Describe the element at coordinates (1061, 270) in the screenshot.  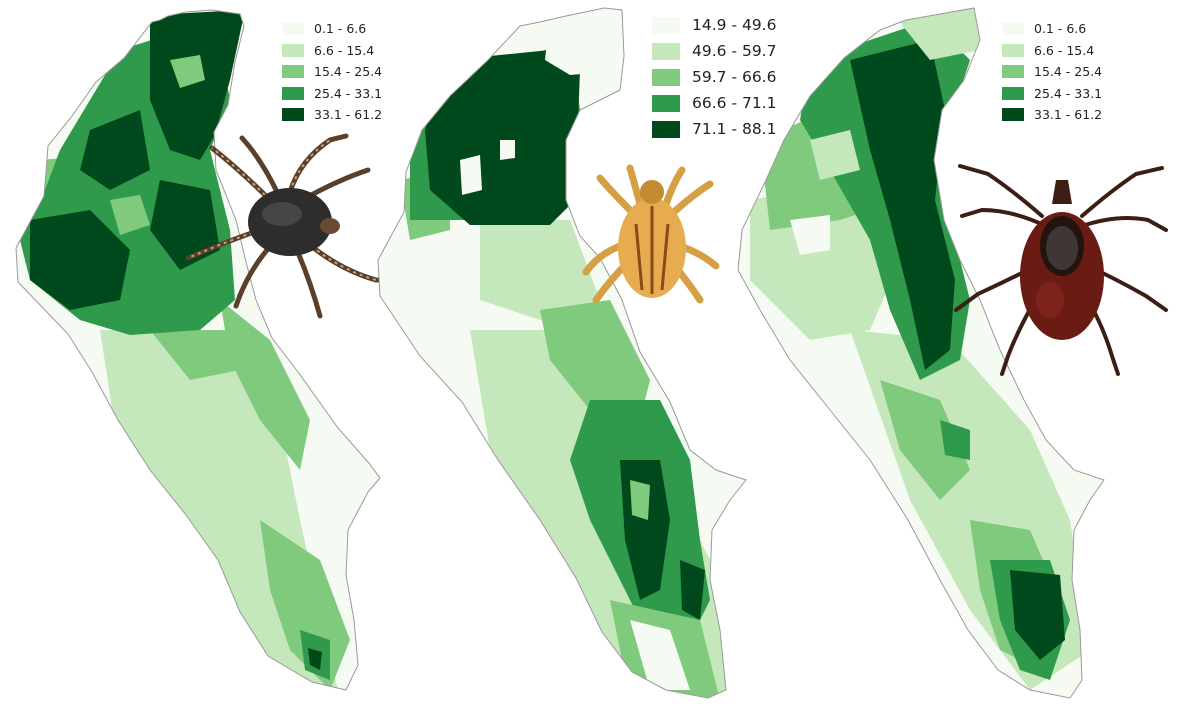
I see `castor-bean-tick-icon` at that location.